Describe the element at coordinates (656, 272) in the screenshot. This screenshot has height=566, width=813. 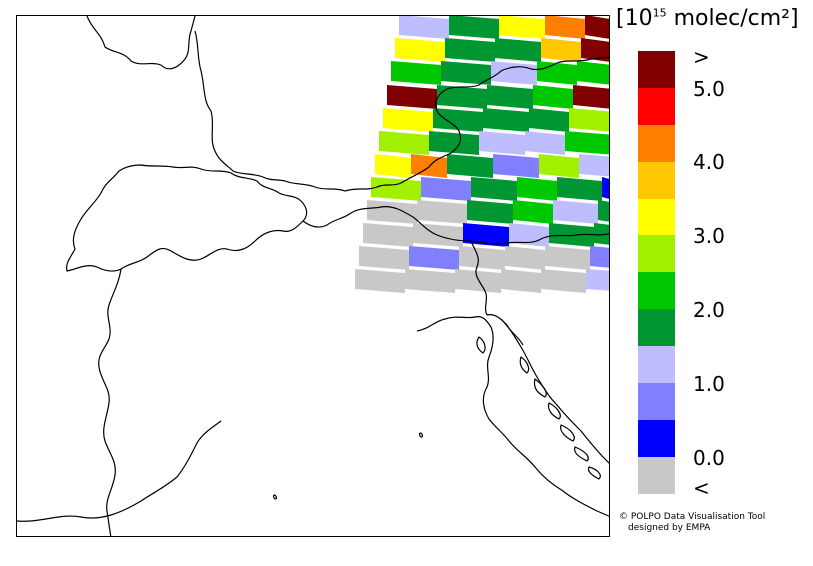
I see `legend-colorbar` at that location.